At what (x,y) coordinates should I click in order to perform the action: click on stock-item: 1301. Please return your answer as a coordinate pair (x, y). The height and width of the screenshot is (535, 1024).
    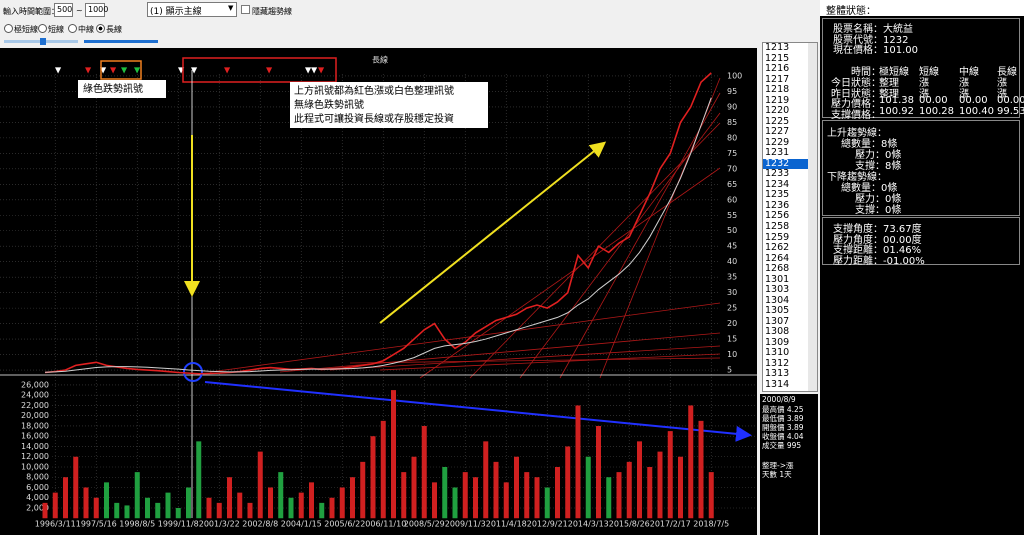
    Looking at the image, I should click on (777, 279).